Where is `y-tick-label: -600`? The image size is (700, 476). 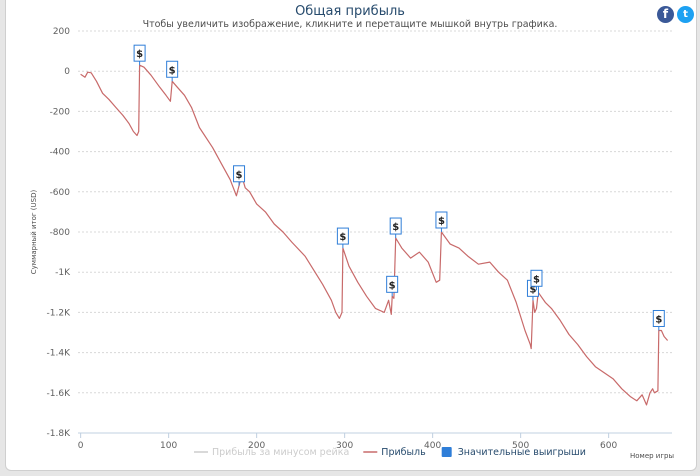 y-tick-label: -600 is located at coordinates (60, 193).